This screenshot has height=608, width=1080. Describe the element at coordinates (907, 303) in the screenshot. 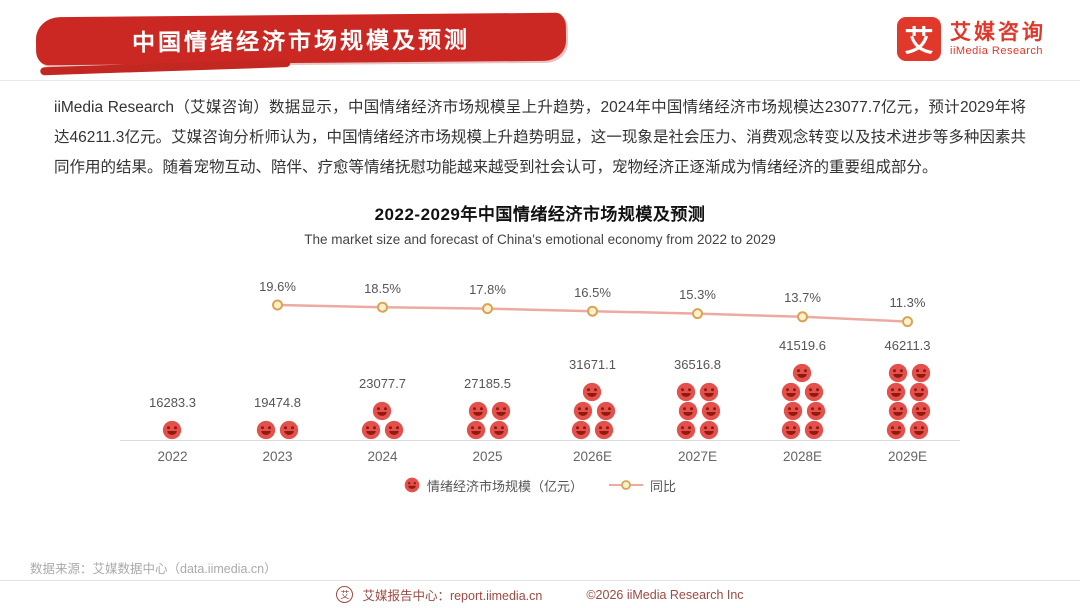

I see `yoy-percent-label: 11.3%` at that location.